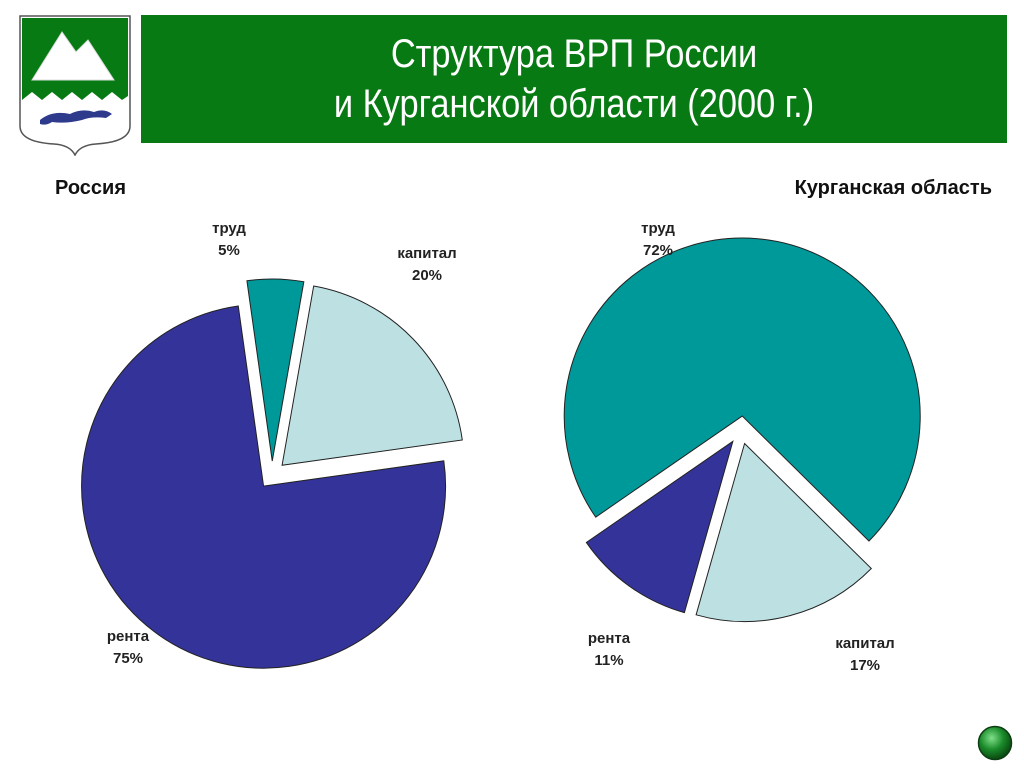 Image resolution: width=1024 pixels, height=768 pixels. I want to click on pie-slice-renta, so click(659, 527).